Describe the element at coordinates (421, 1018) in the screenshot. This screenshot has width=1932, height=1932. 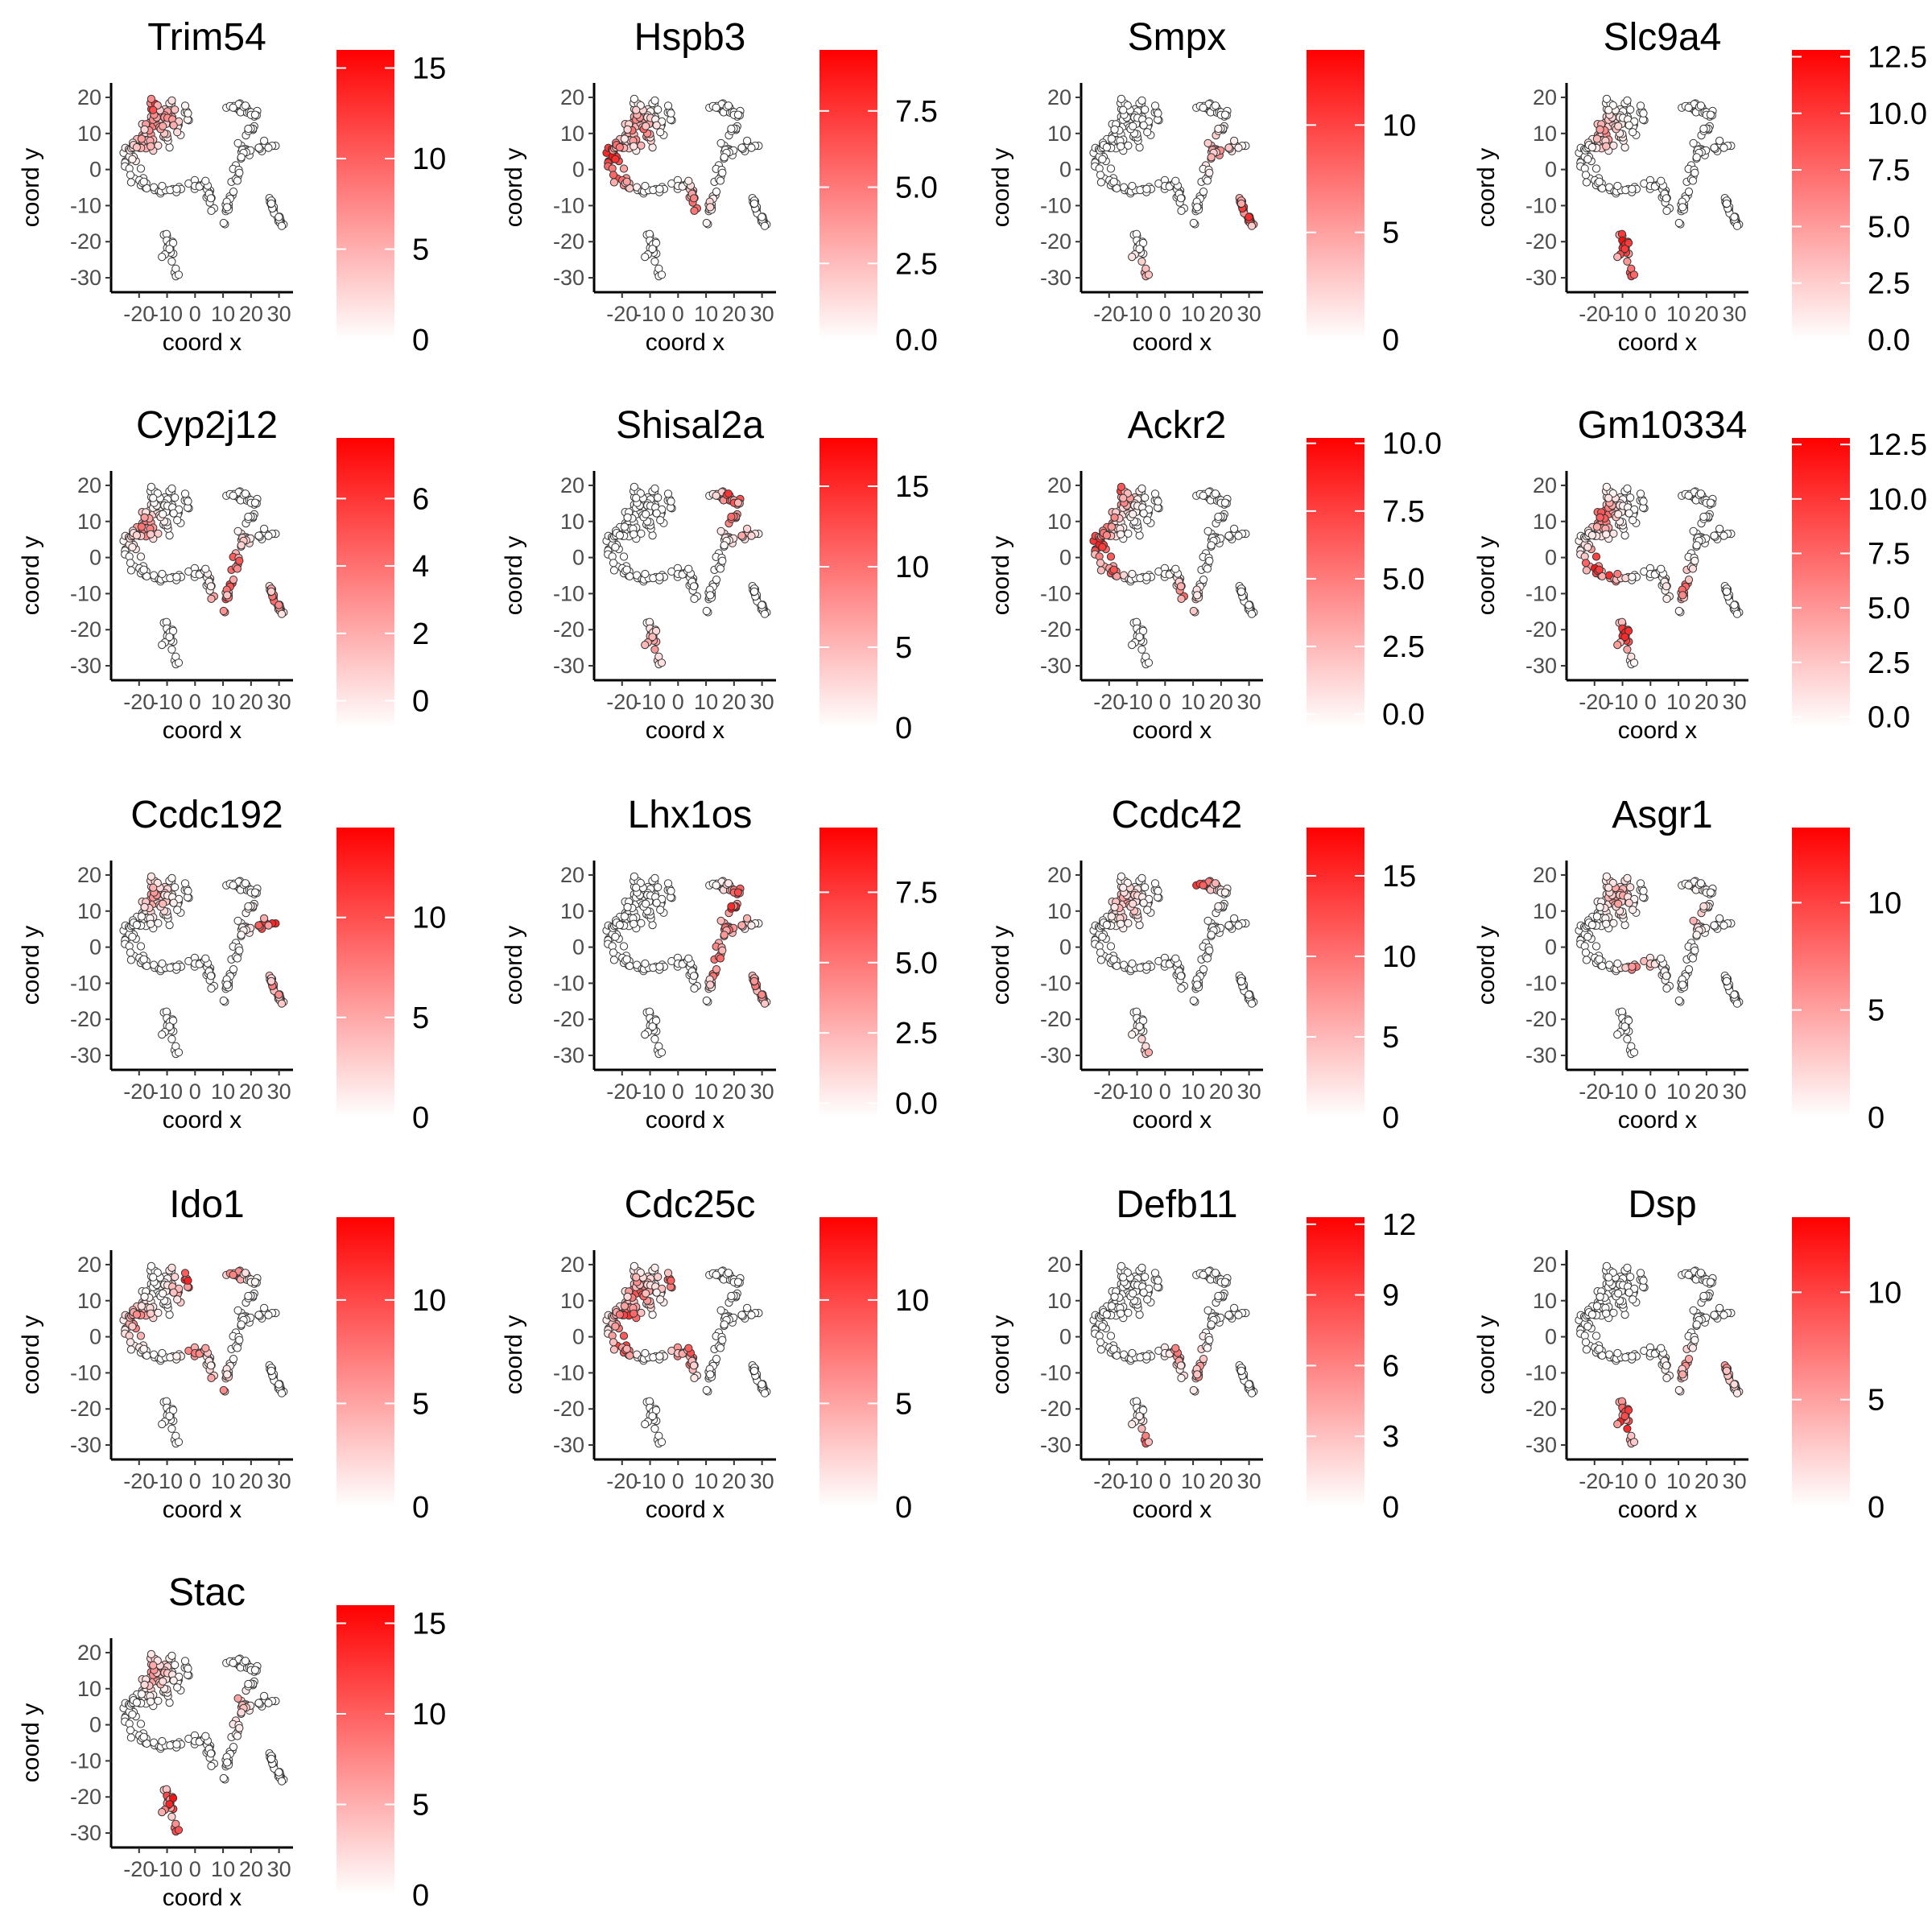
I see `colorbar-tick-label: 5` at that location.